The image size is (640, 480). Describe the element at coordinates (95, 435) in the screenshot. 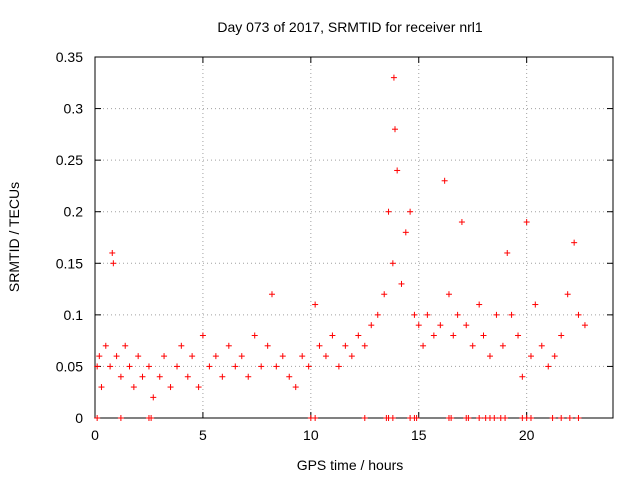

I see `x-tick-label: 0` at that location.